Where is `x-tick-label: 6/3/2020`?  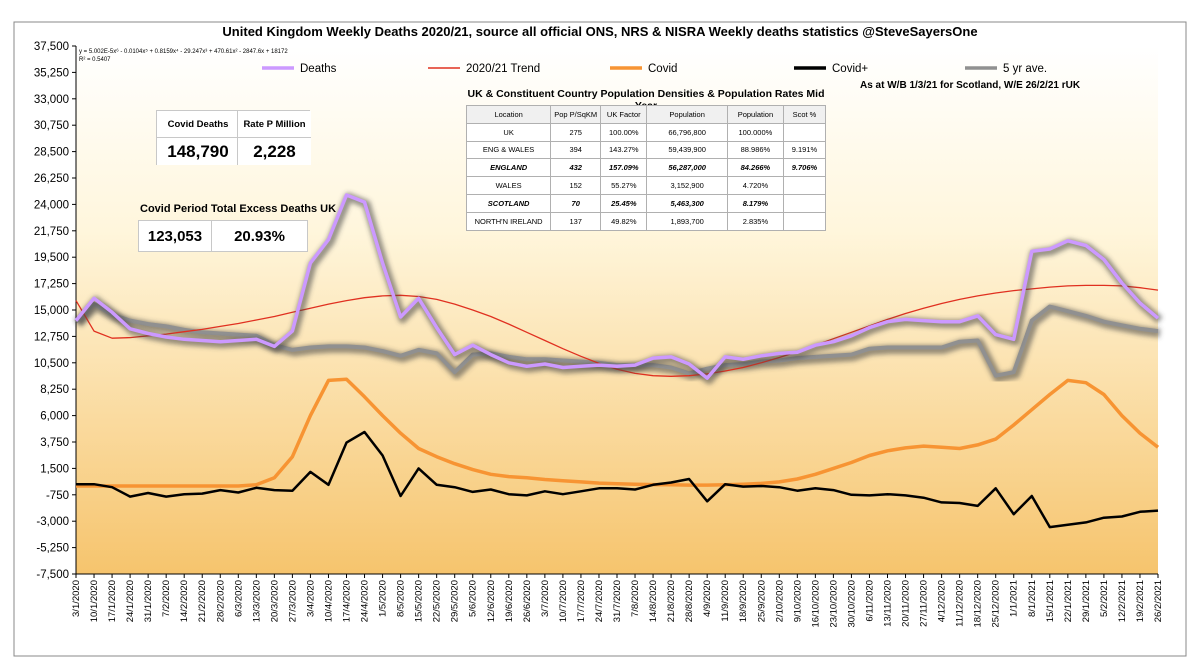
x-tick-label: 6/3/2020 is located at coordinates (238, 598).